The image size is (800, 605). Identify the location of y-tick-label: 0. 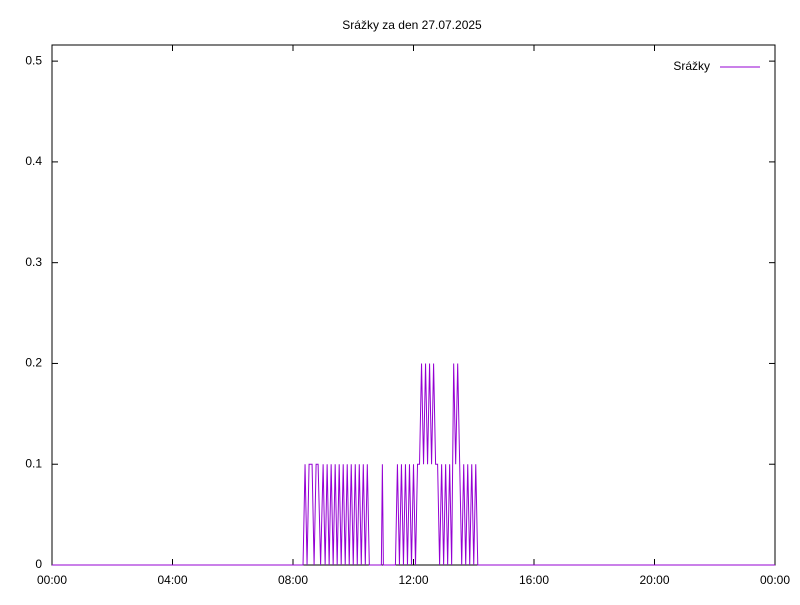
(38, 564).